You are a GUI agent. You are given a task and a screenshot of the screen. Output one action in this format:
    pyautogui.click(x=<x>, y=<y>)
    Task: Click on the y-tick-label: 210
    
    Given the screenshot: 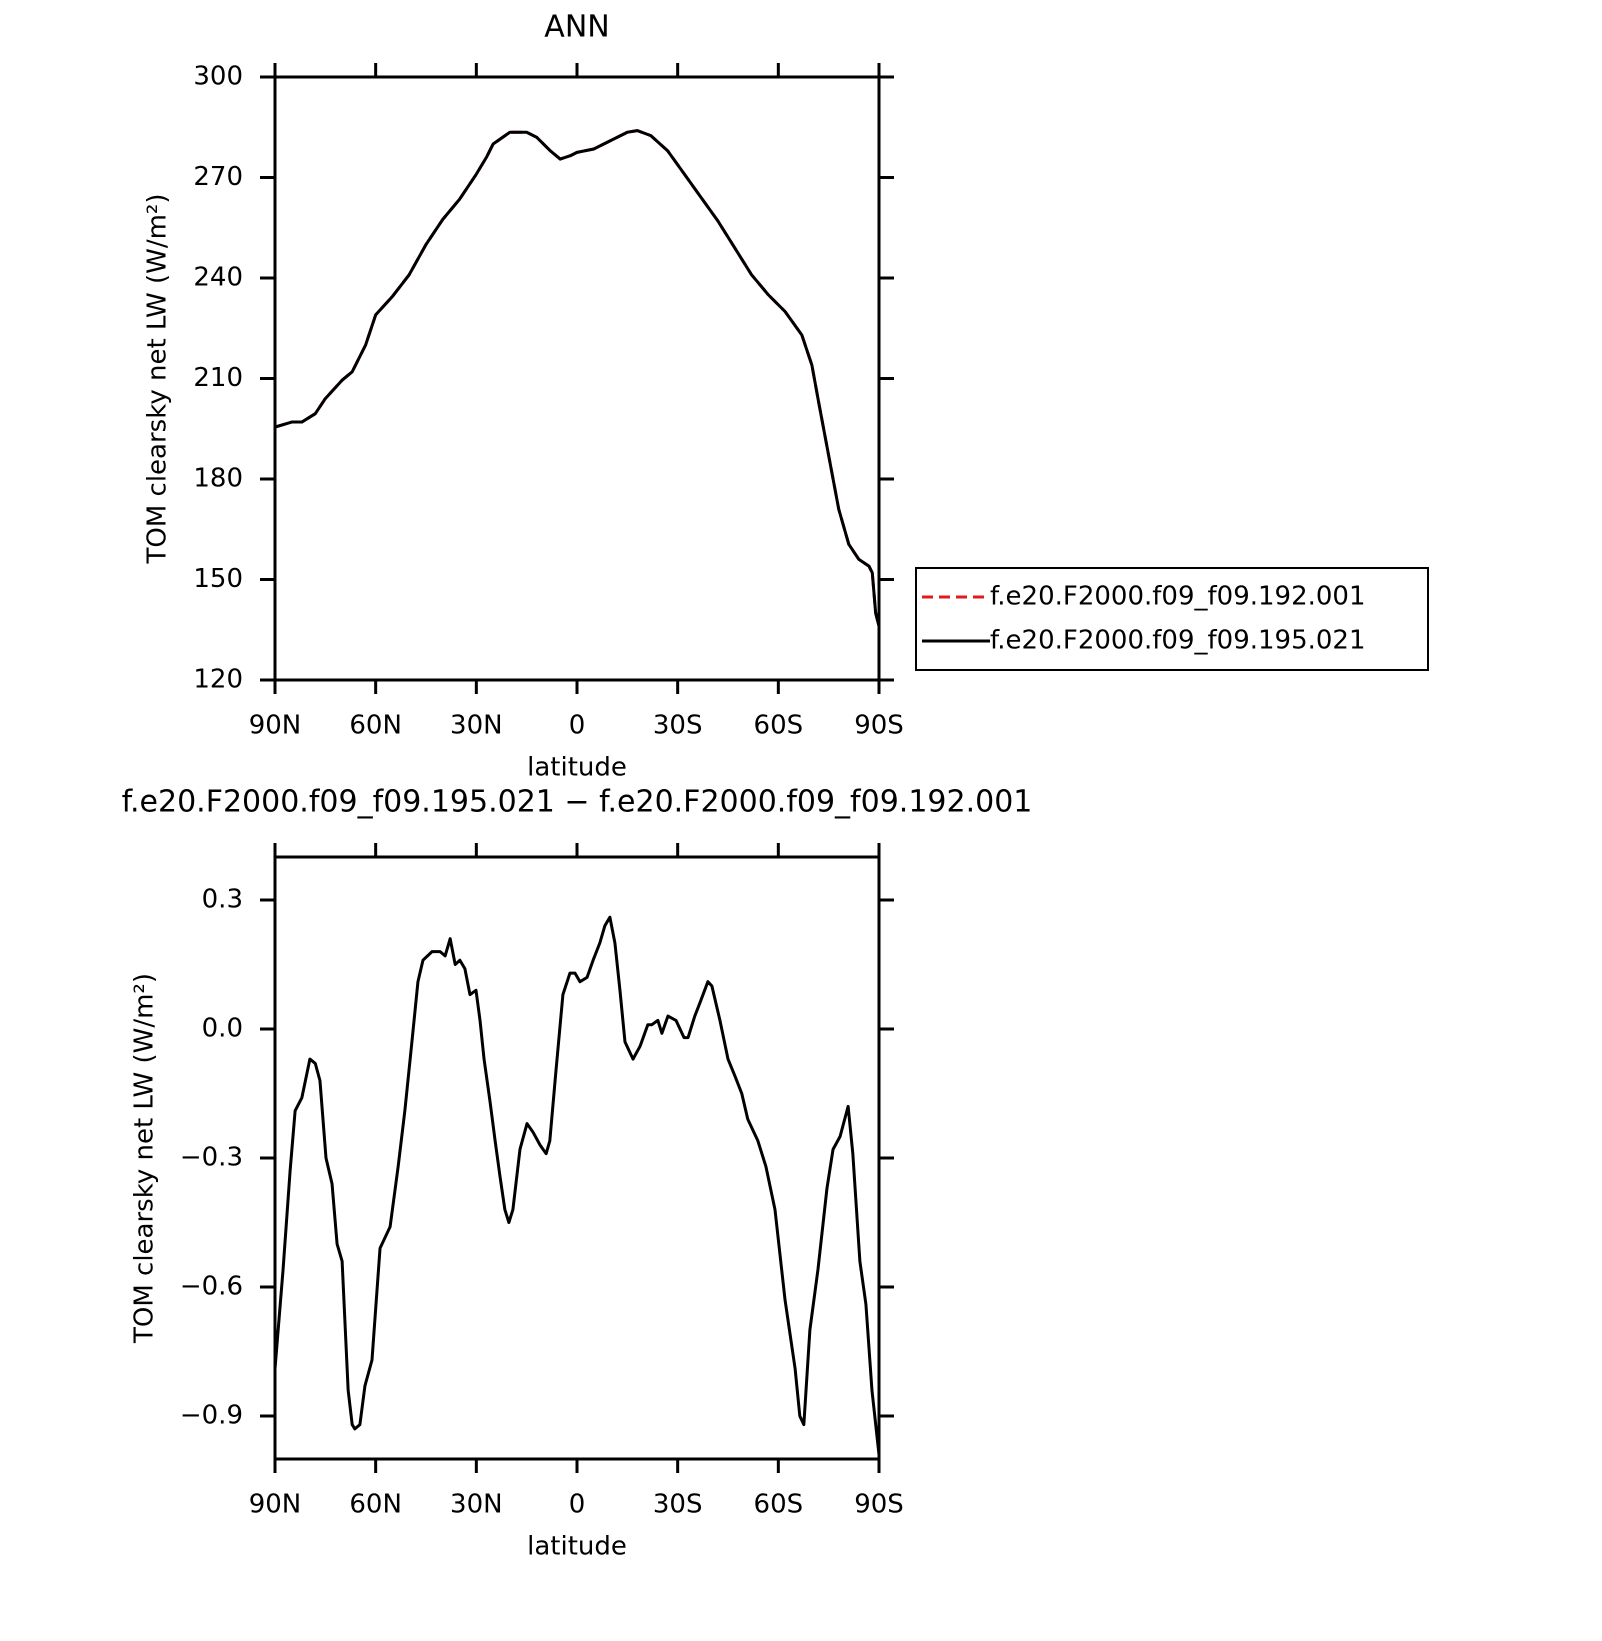 What is the action you would take?
    pyautogui.click(x=218, y=378)
    